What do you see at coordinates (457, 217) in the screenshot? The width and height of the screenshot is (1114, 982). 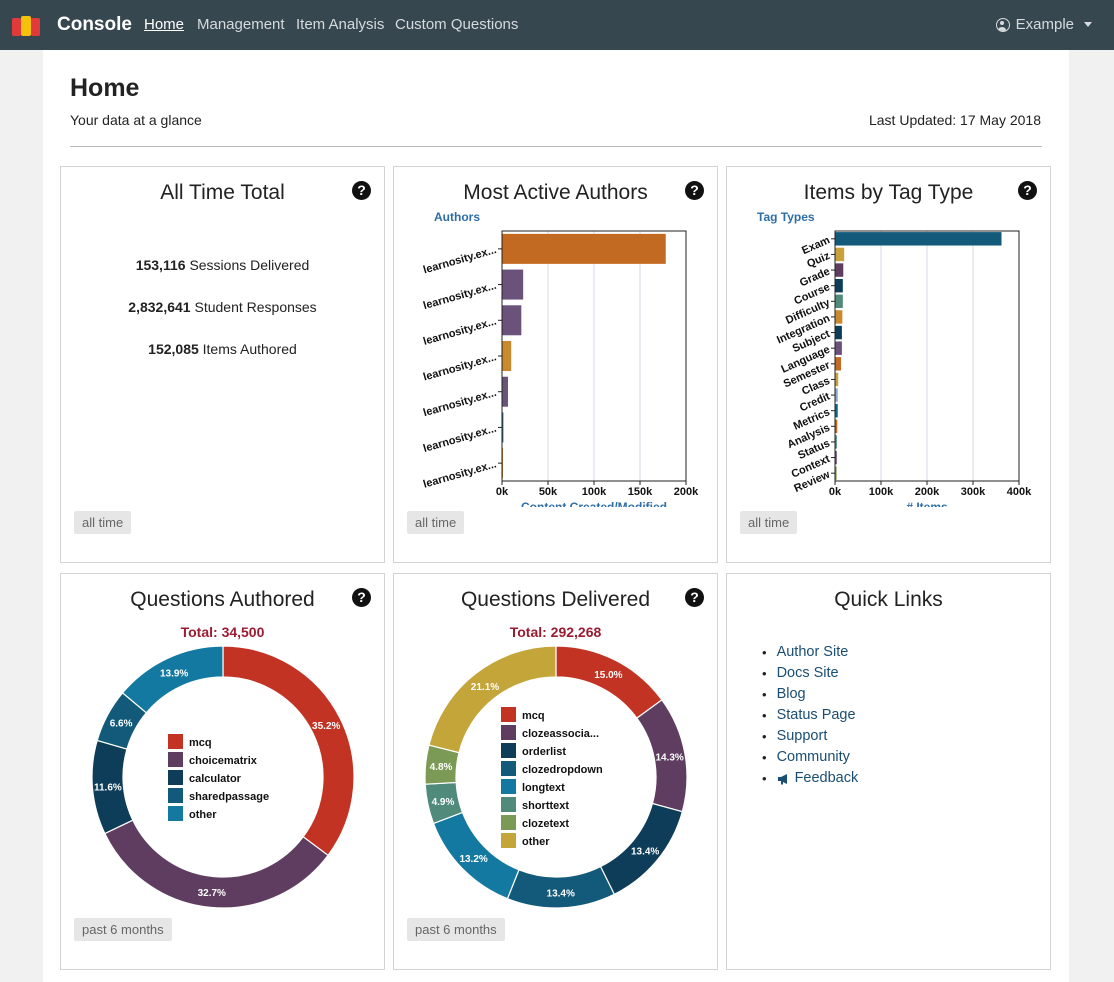 I see `y-axis-title: Authors` at bounding box center [457, 217].